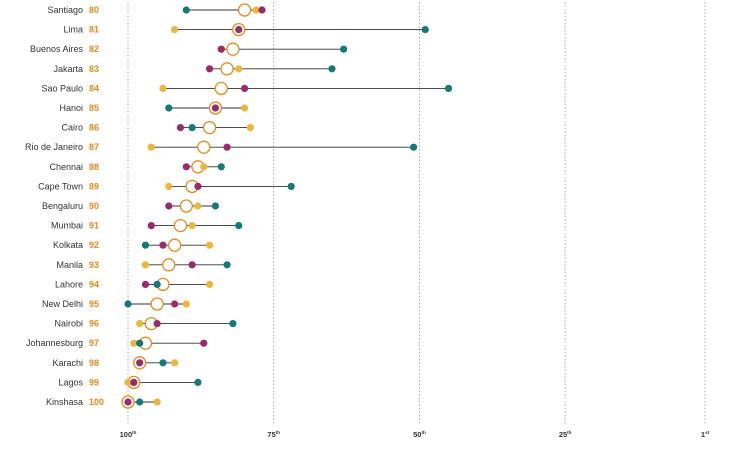 This screenshot has width=739, height=454. I want to click on tick-label-1: 1st, so click(705, 434).